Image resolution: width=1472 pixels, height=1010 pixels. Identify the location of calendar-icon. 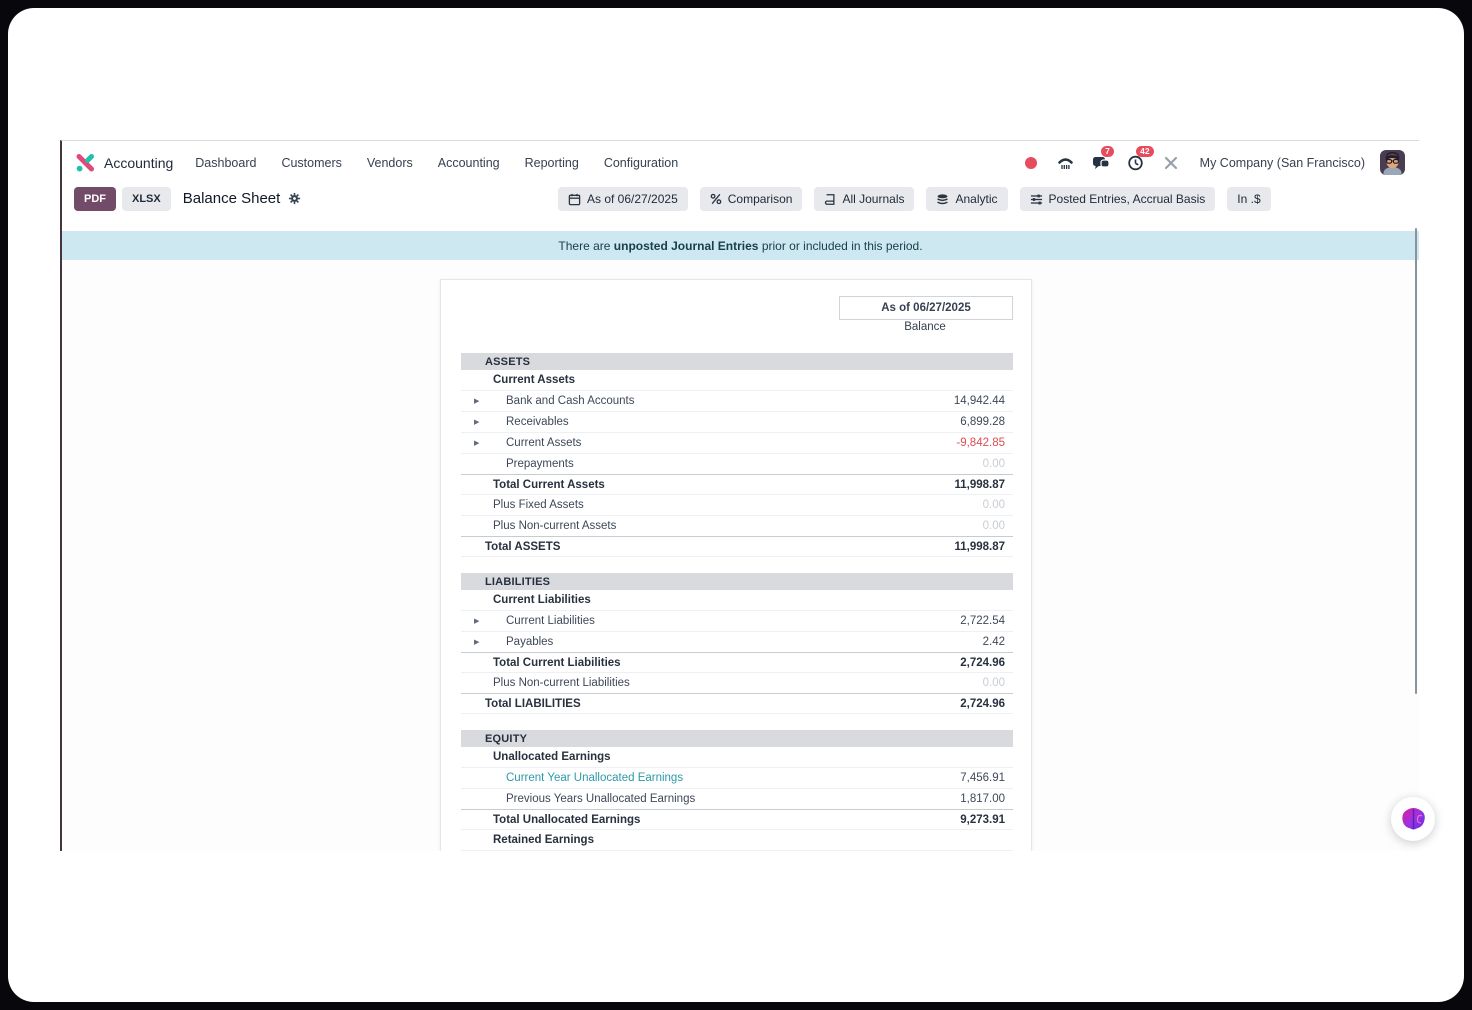
(574, 199).